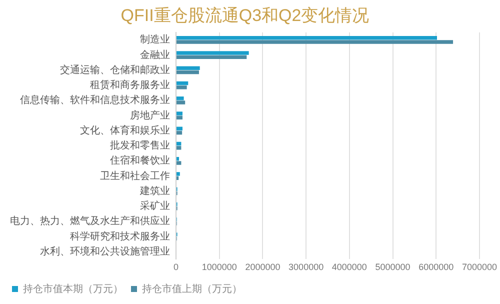 This screenshot has width=500, height=304. What do you see at coordinates (135, 176) in the screenshot?
I see `y-tick-label: 卫生和社会工作` at bounding box center [135, 176].